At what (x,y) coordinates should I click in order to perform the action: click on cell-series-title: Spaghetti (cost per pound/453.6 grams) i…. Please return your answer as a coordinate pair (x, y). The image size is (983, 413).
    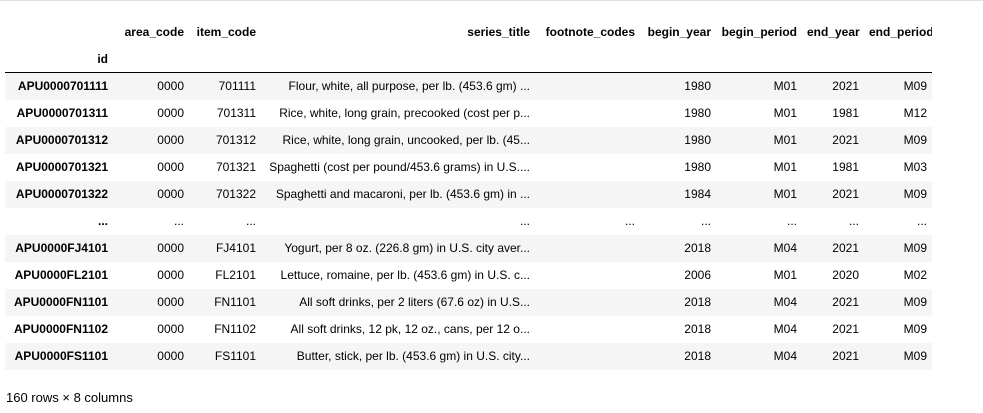
    Looking at the image, I should click on (399, 167).